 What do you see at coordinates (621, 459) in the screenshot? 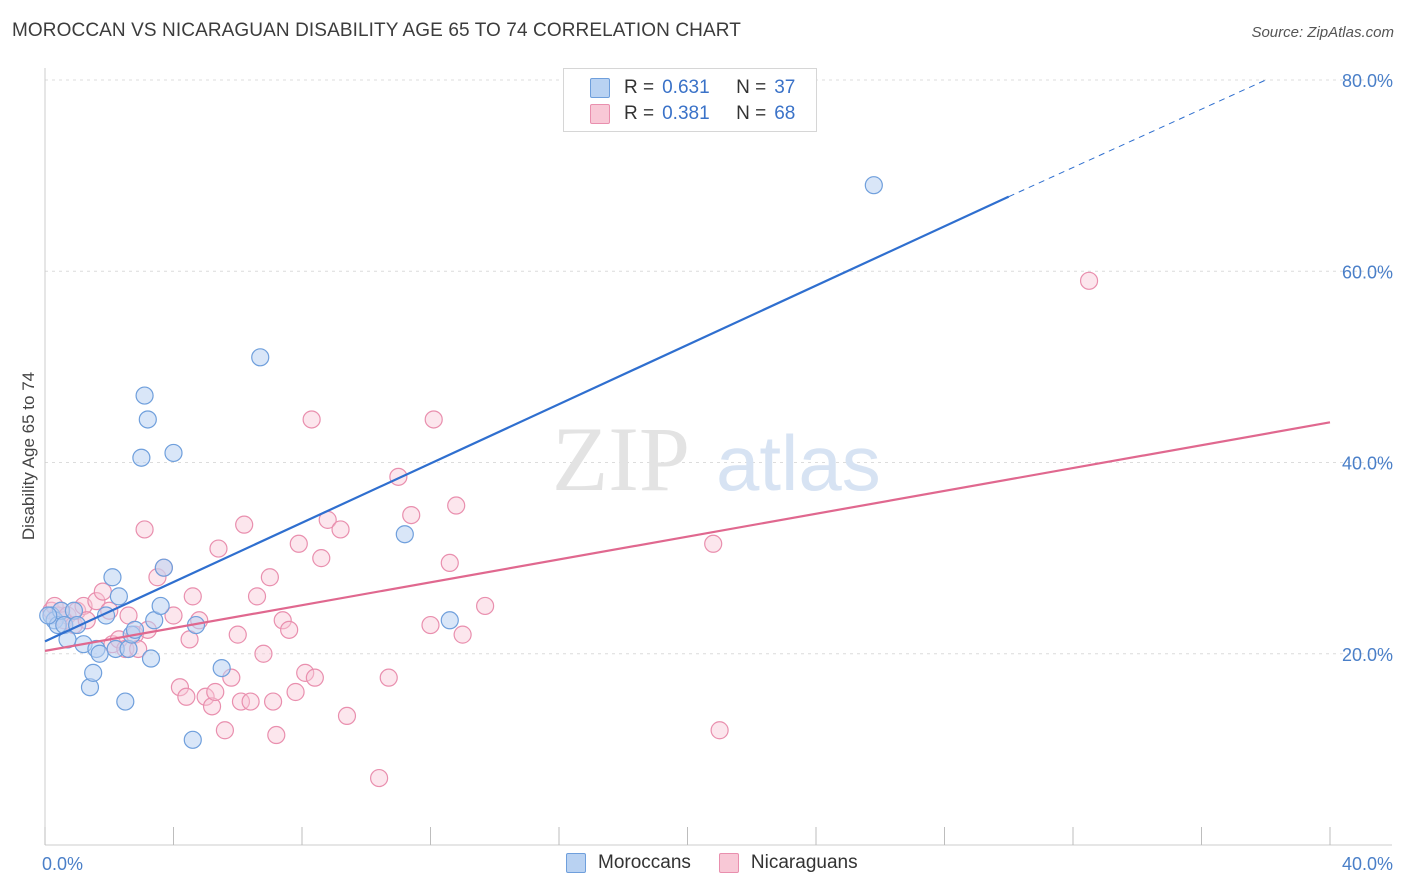
I see `watermark-zip: ZIP` at bounding box center [621, 459].